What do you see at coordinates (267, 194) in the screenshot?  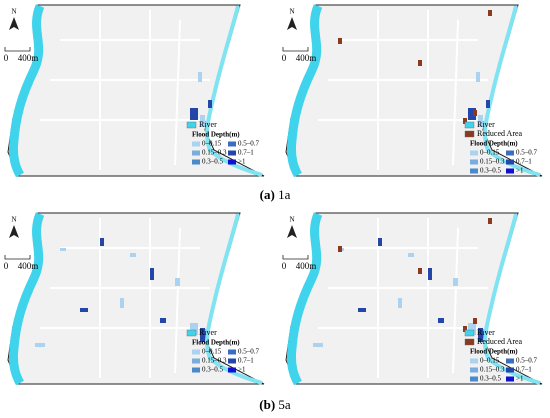 I see `caption-label: (a)` at bounding box center [267, 194].